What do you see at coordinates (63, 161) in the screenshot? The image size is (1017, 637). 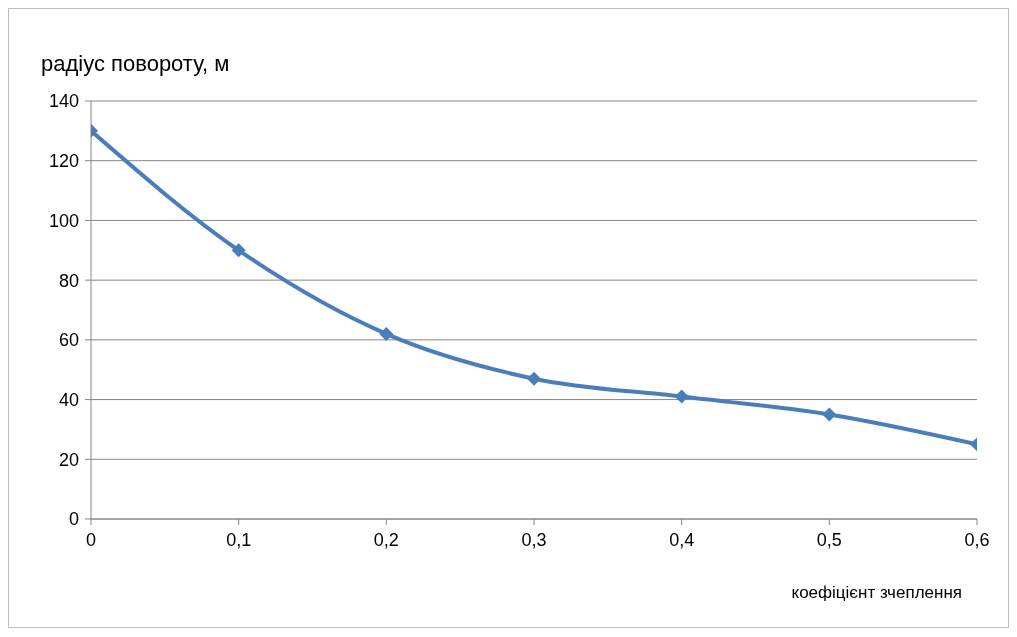 I see `y-tick-label: 120` at bounding box center [63, 161].